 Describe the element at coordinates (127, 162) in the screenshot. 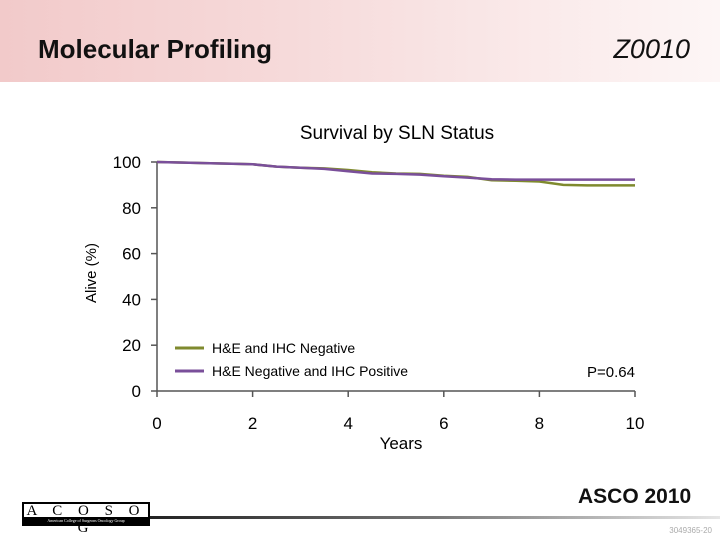

I see `y-tick-label: 100` at that location.